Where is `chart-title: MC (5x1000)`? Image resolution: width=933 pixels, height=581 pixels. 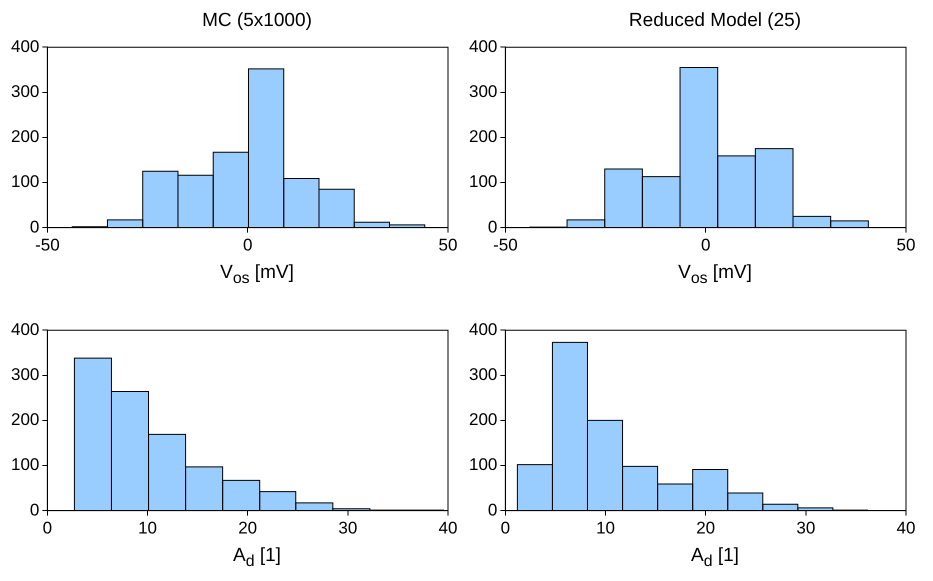 chart-title: MC (5x1000) is located at coordinates (257, 21).